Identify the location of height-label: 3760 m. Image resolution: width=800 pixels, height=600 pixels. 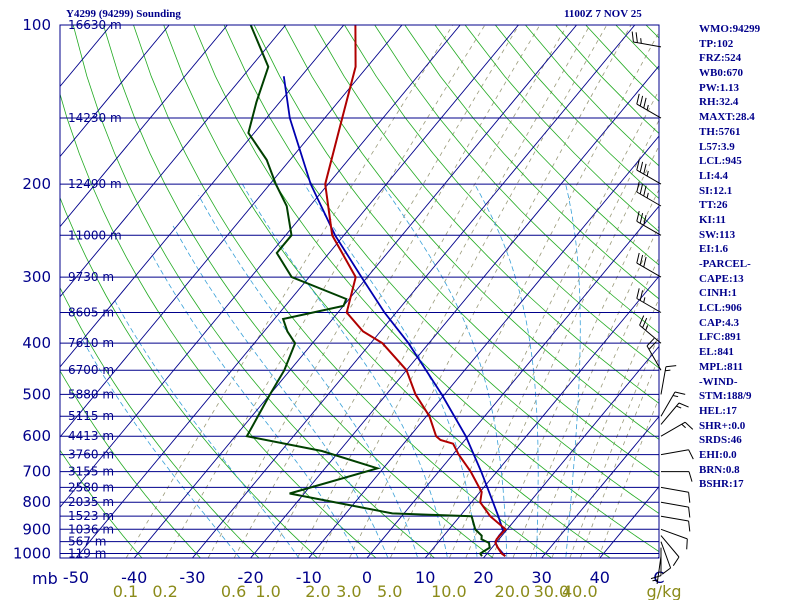
(91, 455).